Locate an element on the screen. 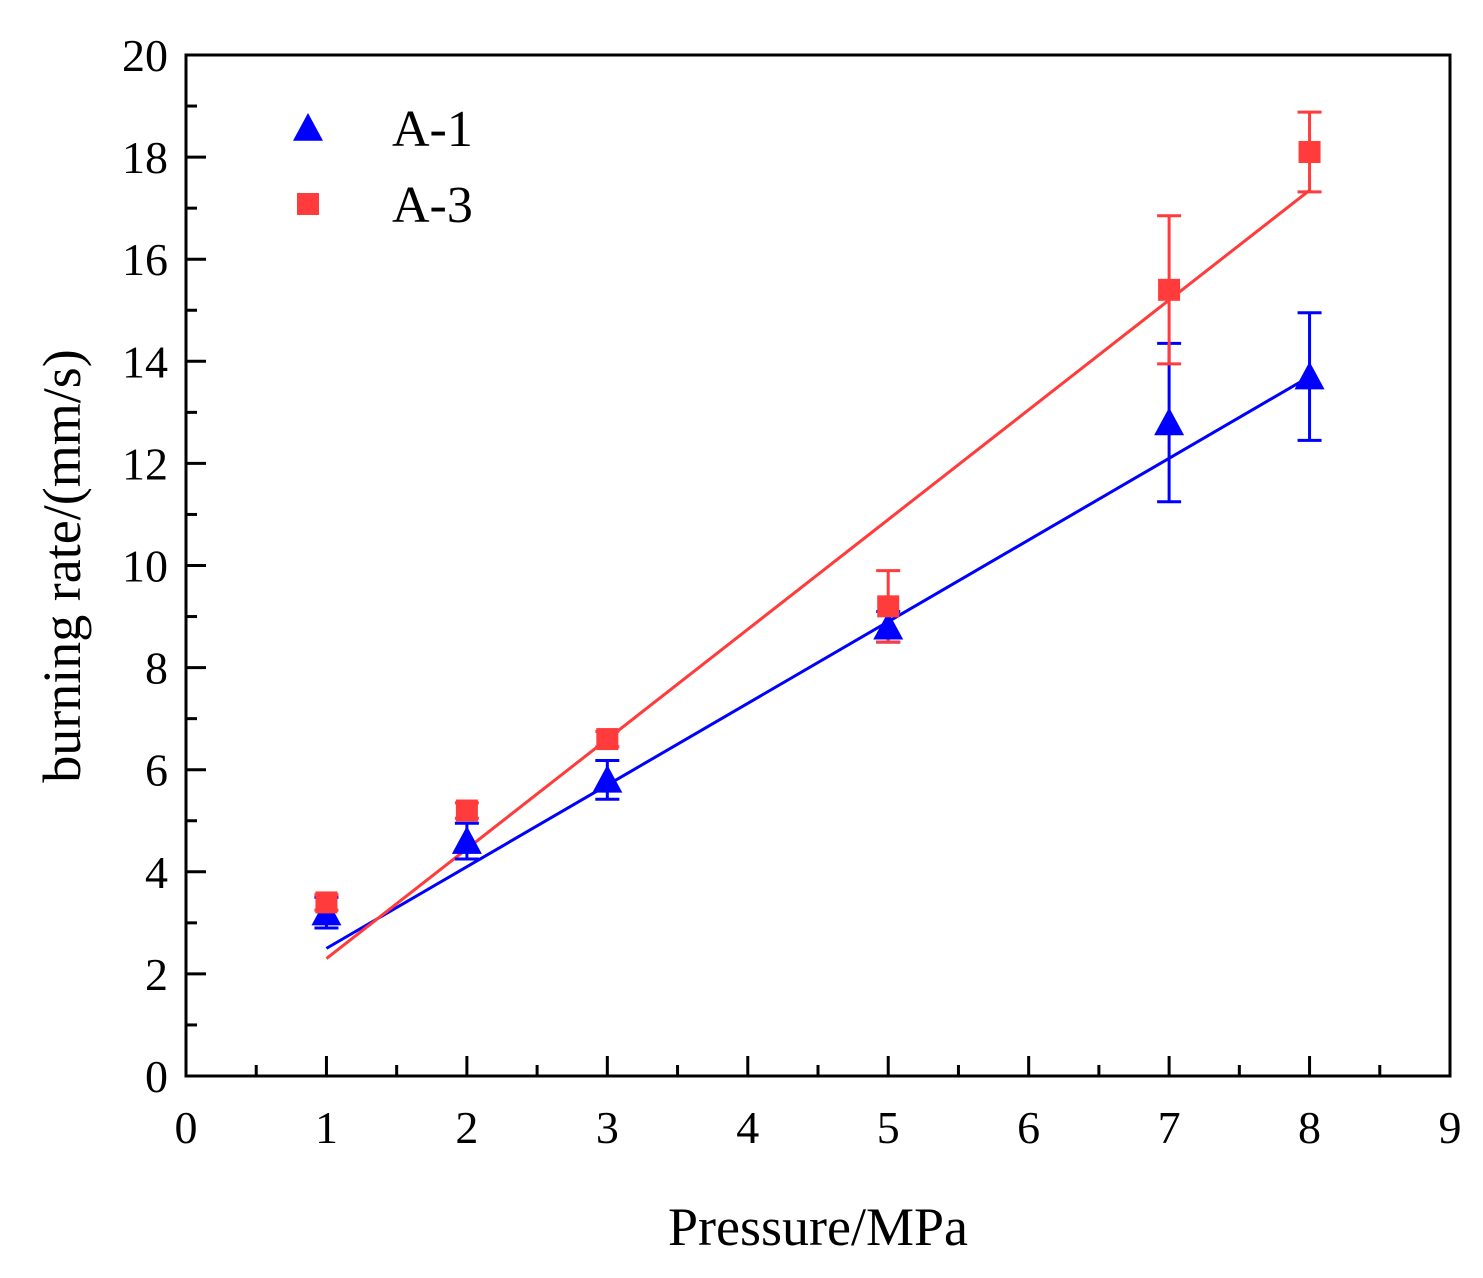  legend-label-A-3: A-3 is located at coordinates (432, 205).